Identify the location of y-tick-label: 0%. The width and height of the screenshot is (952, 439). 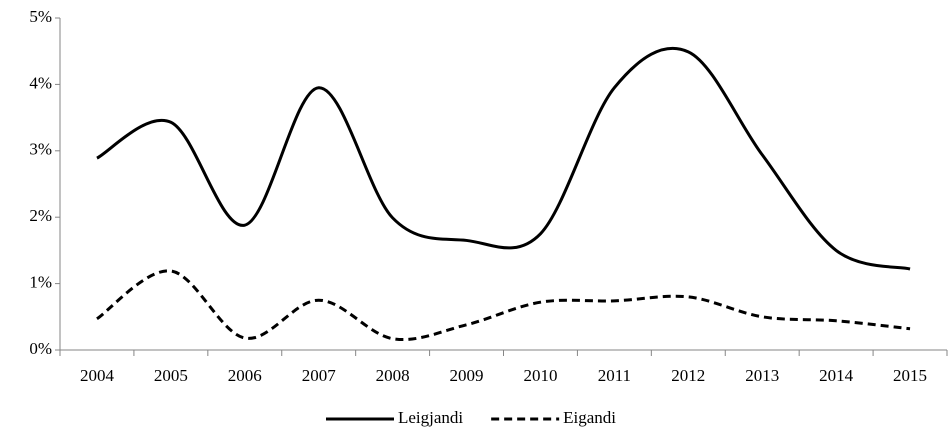
(40, 348).